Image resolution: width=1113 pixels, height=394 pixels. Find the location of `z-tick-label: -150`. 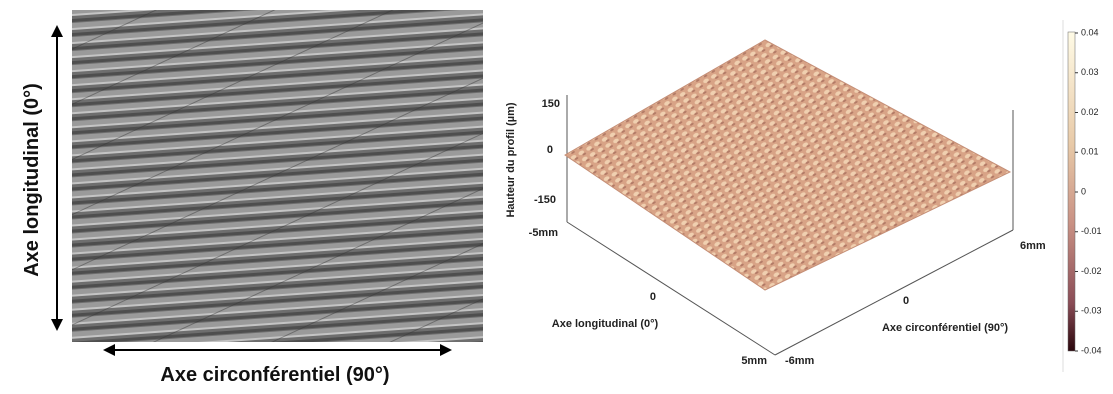

z-tick-label: -150 is located at coordinates (545, 200).